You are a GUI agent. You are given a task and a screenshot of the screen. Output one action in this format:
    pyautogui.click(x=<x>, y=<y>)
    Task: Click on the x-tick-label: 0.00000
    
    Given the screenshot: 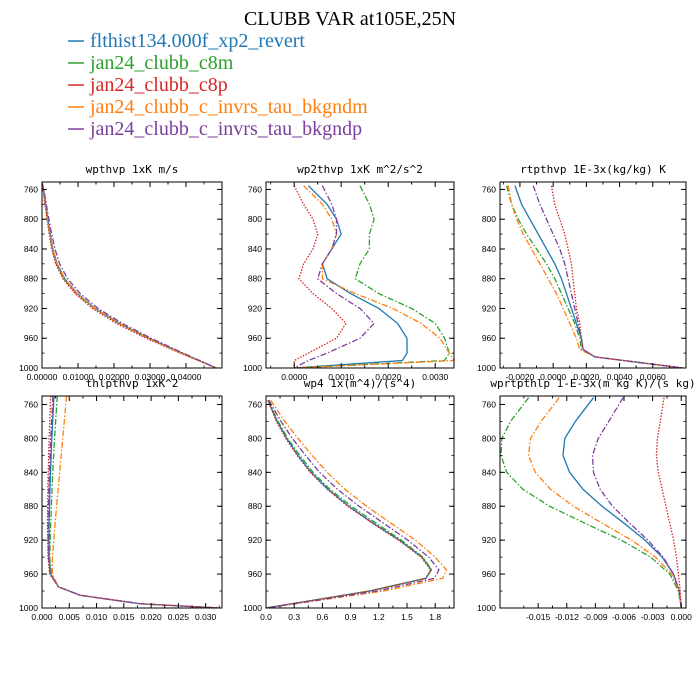 What is the action you would take?
    pyautogui.click(x=42, y=377)
    